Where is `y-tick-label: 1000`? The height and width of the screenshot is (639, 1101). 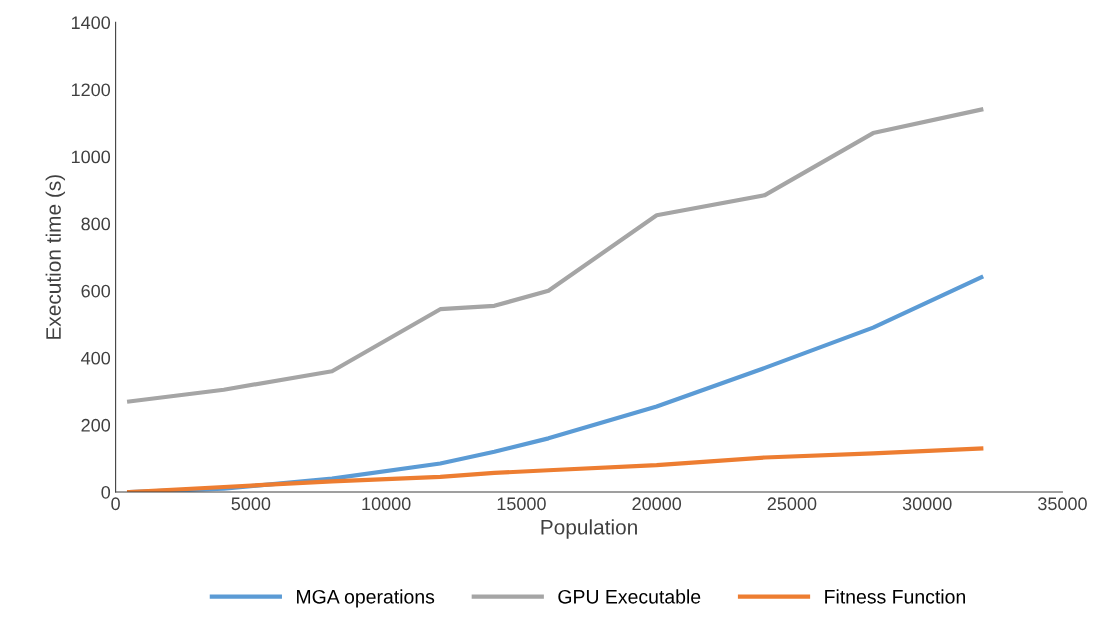 y-tick-label: 1000 is located at coordinates (91, 157).